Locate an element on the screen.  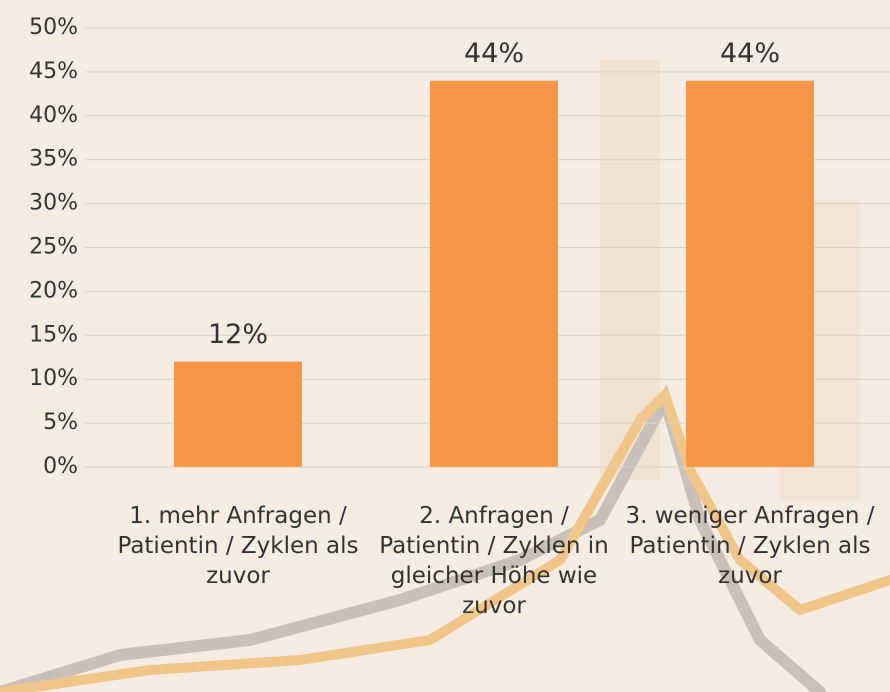
y-tick-label: 30% is located at coordinates (53, 203).